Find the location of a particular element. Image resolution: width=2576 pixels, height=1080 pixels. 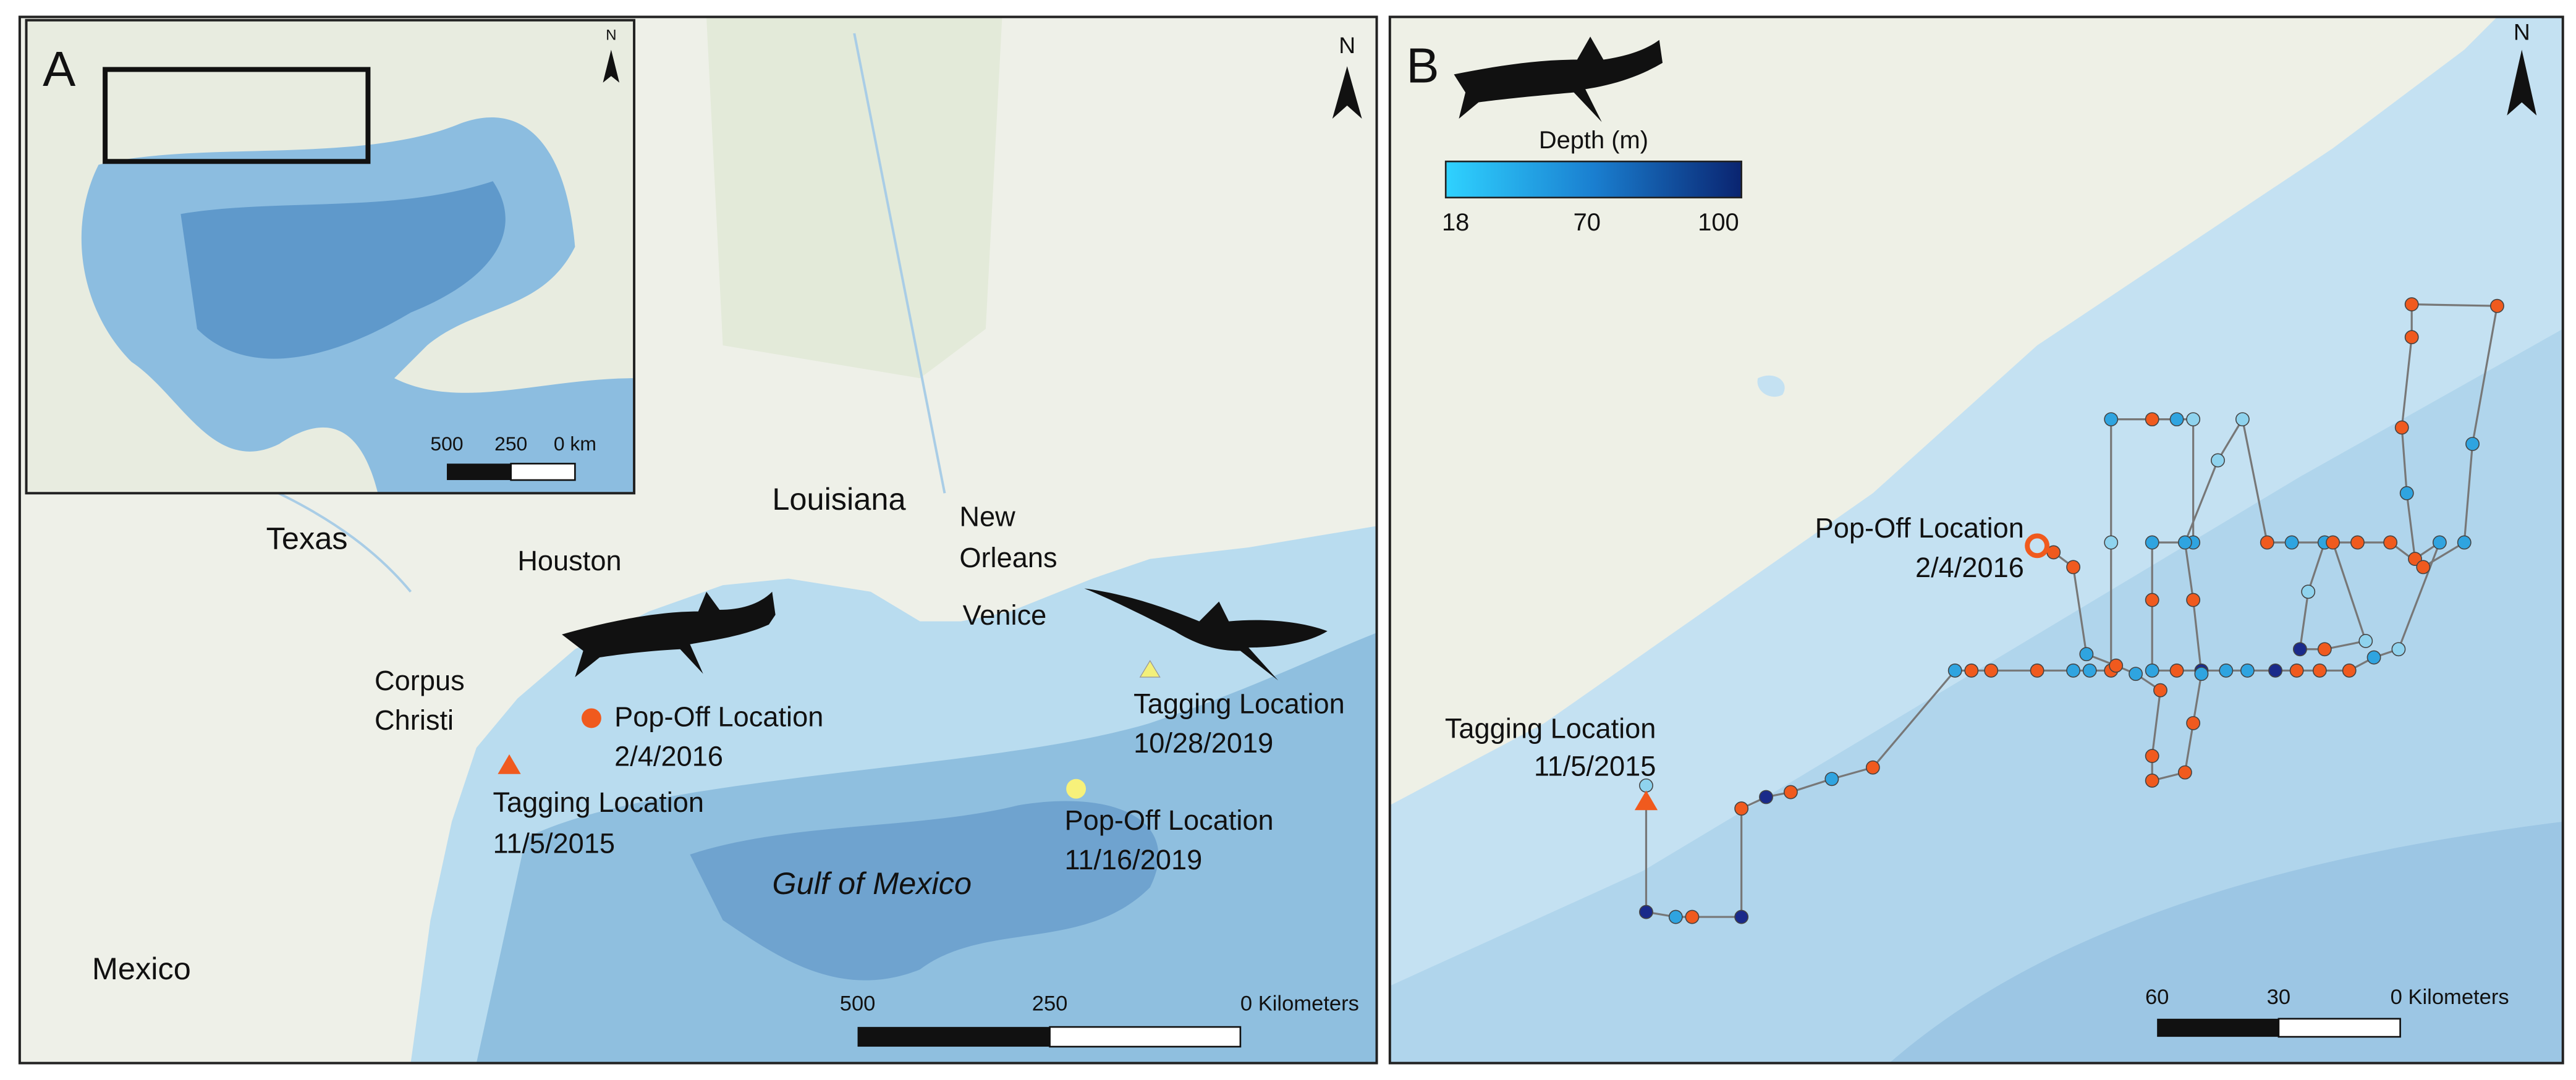

inset-map is located at coordinates (330, 257).